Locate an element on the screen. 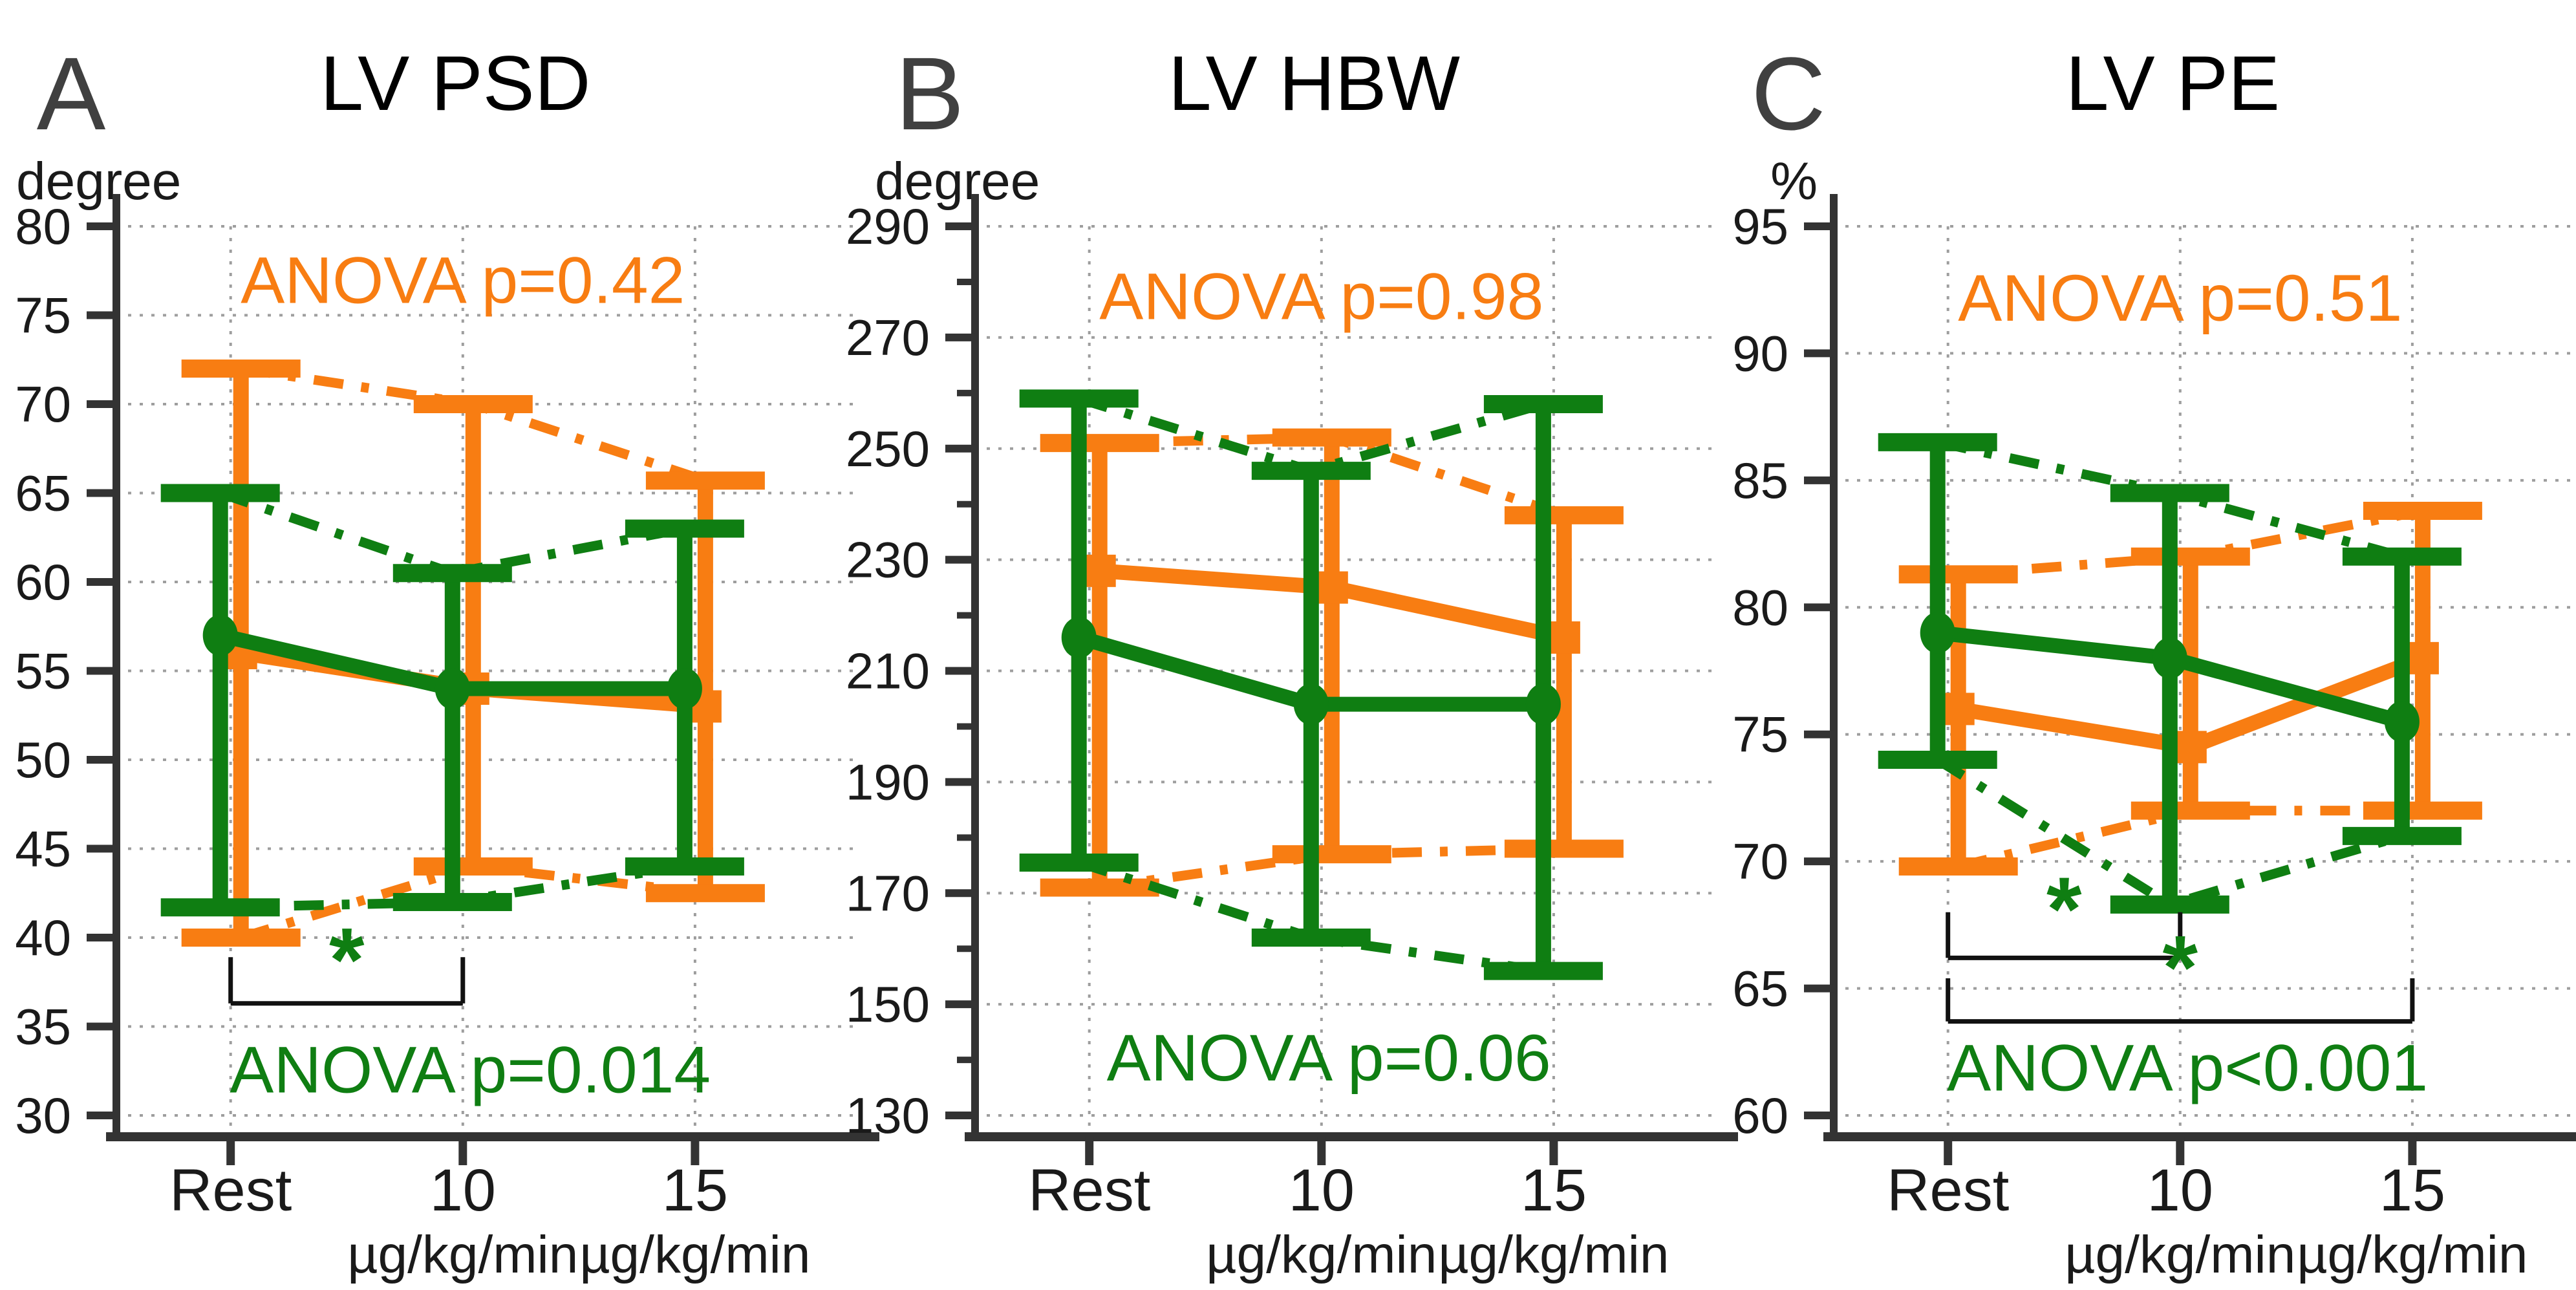  panel-title: LV PE is located at coordinates (2173, 83).